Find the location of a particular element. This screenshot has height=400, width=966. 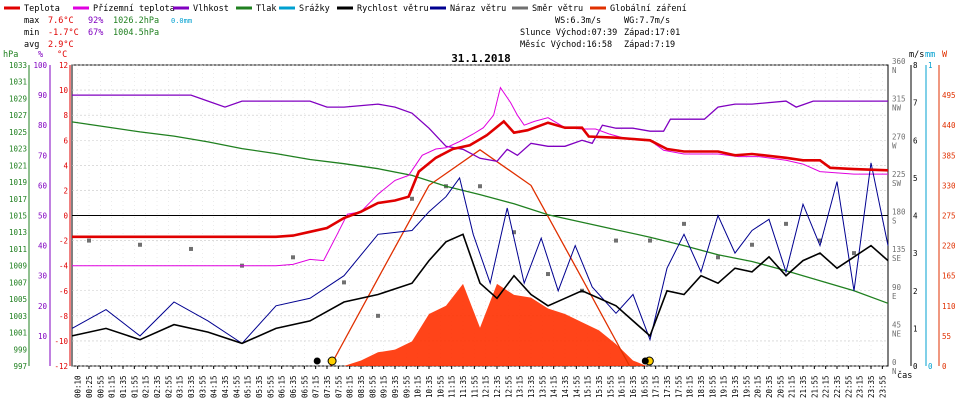

temperature-tick-label: -2 is located at coordinates (63, 241).